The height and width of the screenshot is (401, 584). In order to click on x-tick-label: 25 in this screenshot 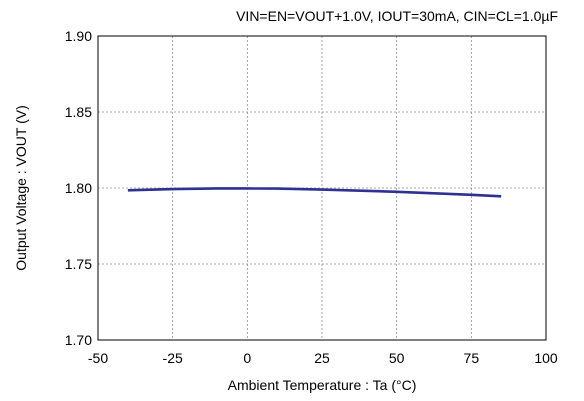, I will do `click(322, 358)`.